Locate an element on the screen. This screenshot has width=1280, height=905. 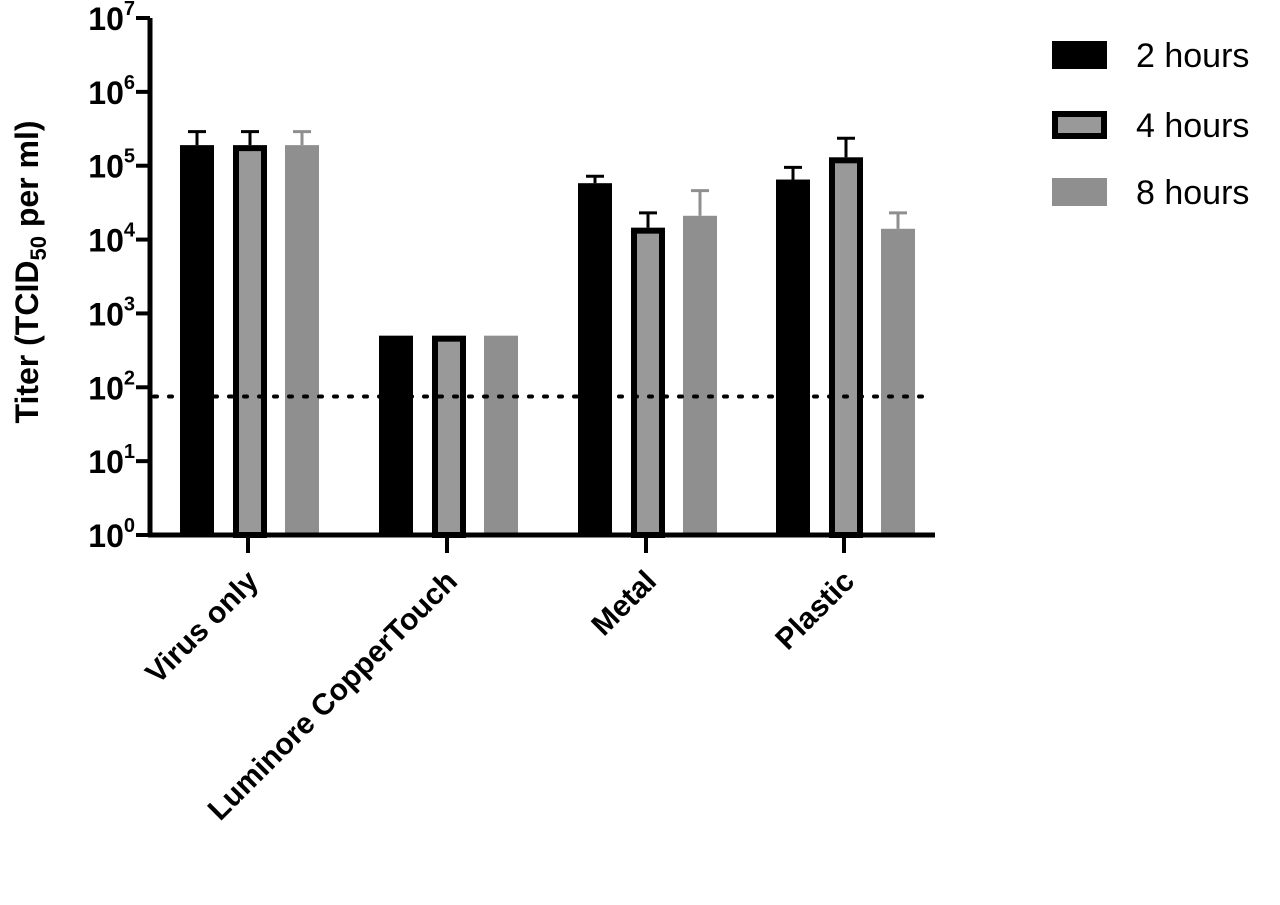
y-tick-label-4: 10⁴ is located at coordinates (112, 239).